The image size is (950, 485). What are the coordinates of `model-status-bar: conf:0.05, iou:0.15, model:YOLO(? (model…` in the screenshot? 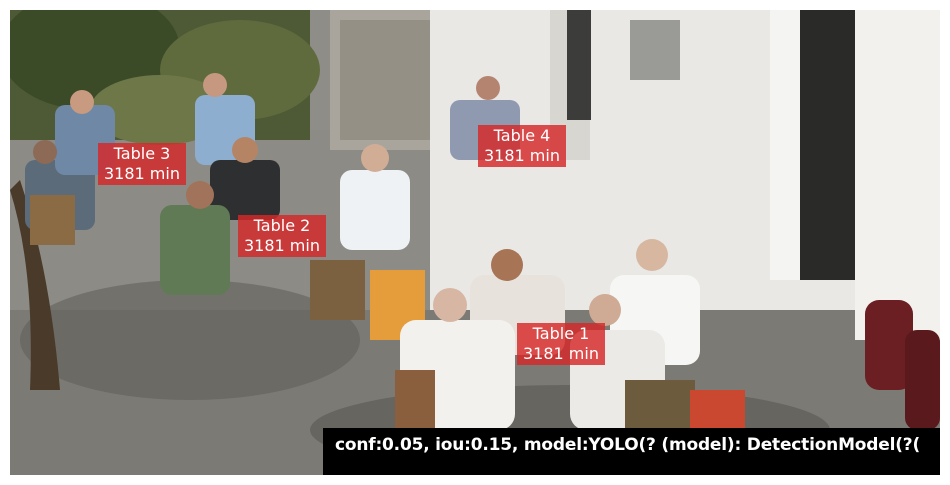 It's located at (631, 451).